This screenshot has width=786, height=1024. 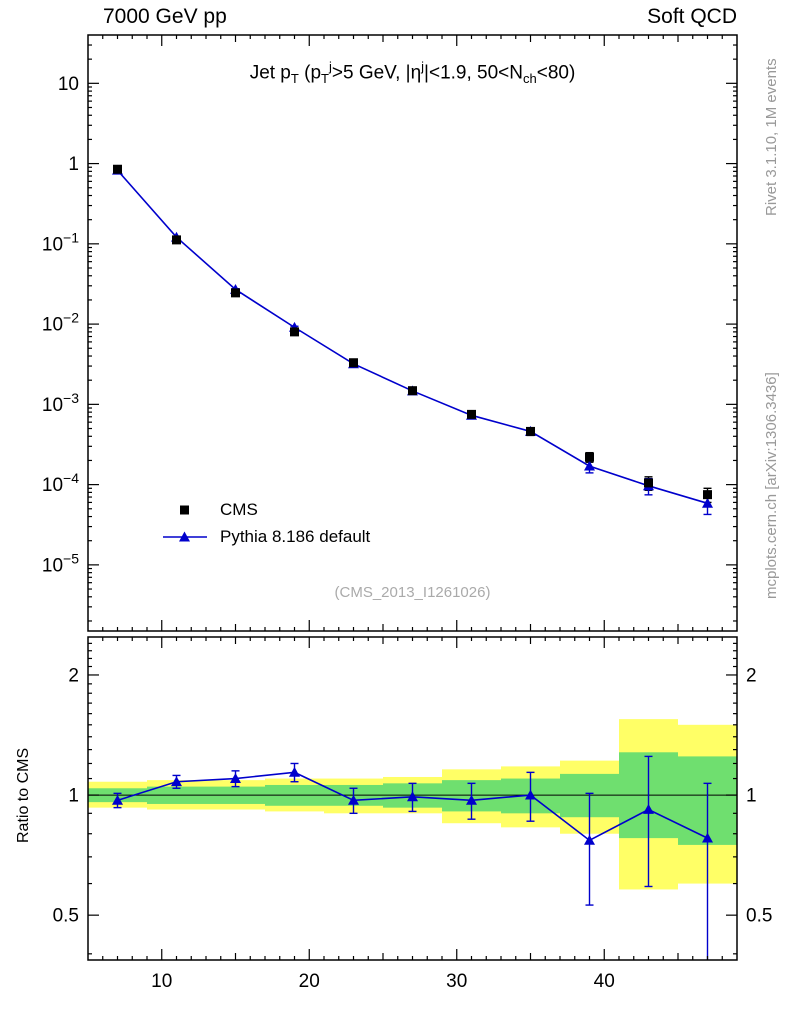 I want to click on header-process-group: Soft QCD, so click(x=692, y=16).